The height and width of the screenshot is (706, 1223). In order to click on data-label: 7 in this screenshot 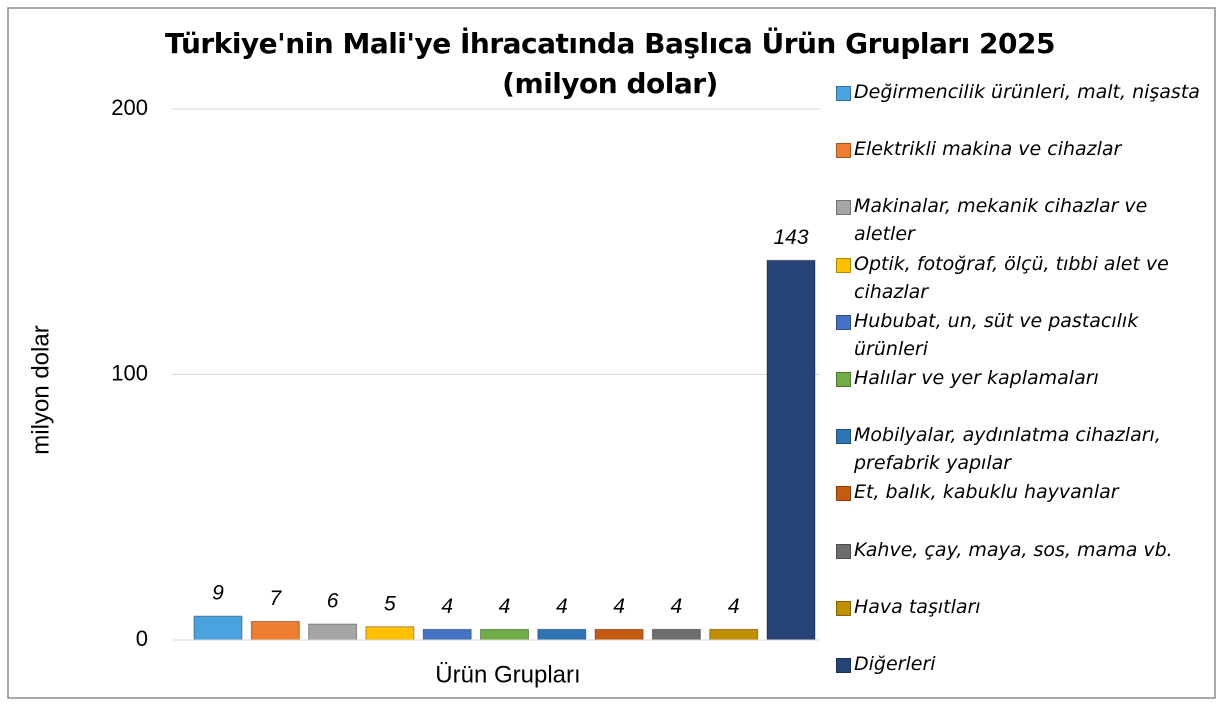, I will do `click(275, 598)`.